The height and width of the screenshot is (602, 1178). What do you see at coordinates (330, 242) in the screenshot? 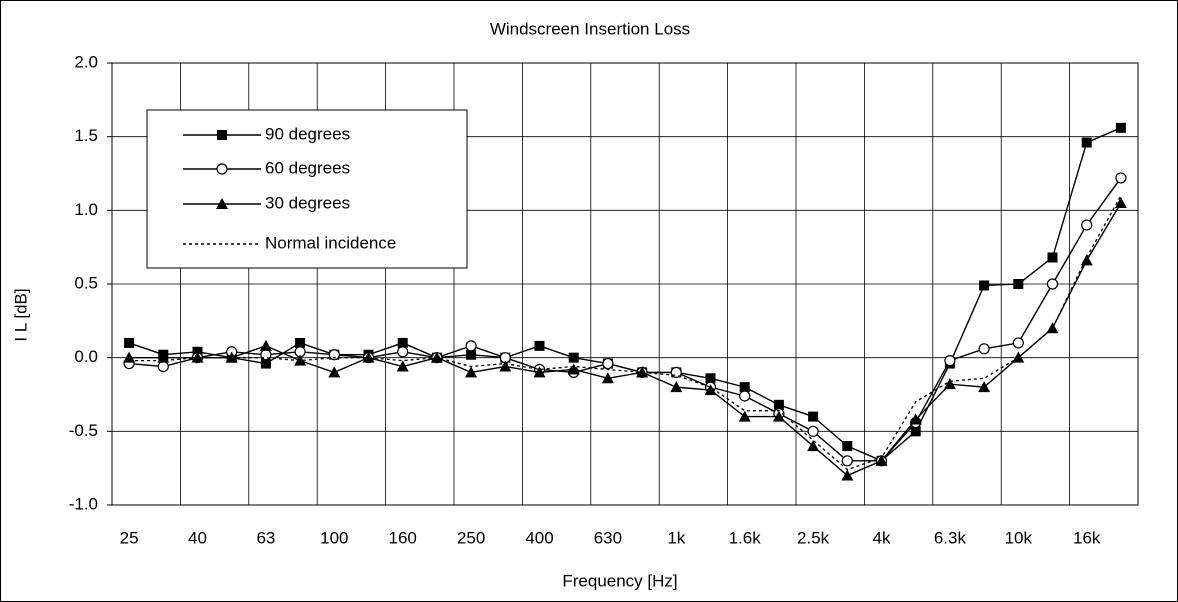
I see `legend-label: Normal incidence` at bounding box center [330, 242].